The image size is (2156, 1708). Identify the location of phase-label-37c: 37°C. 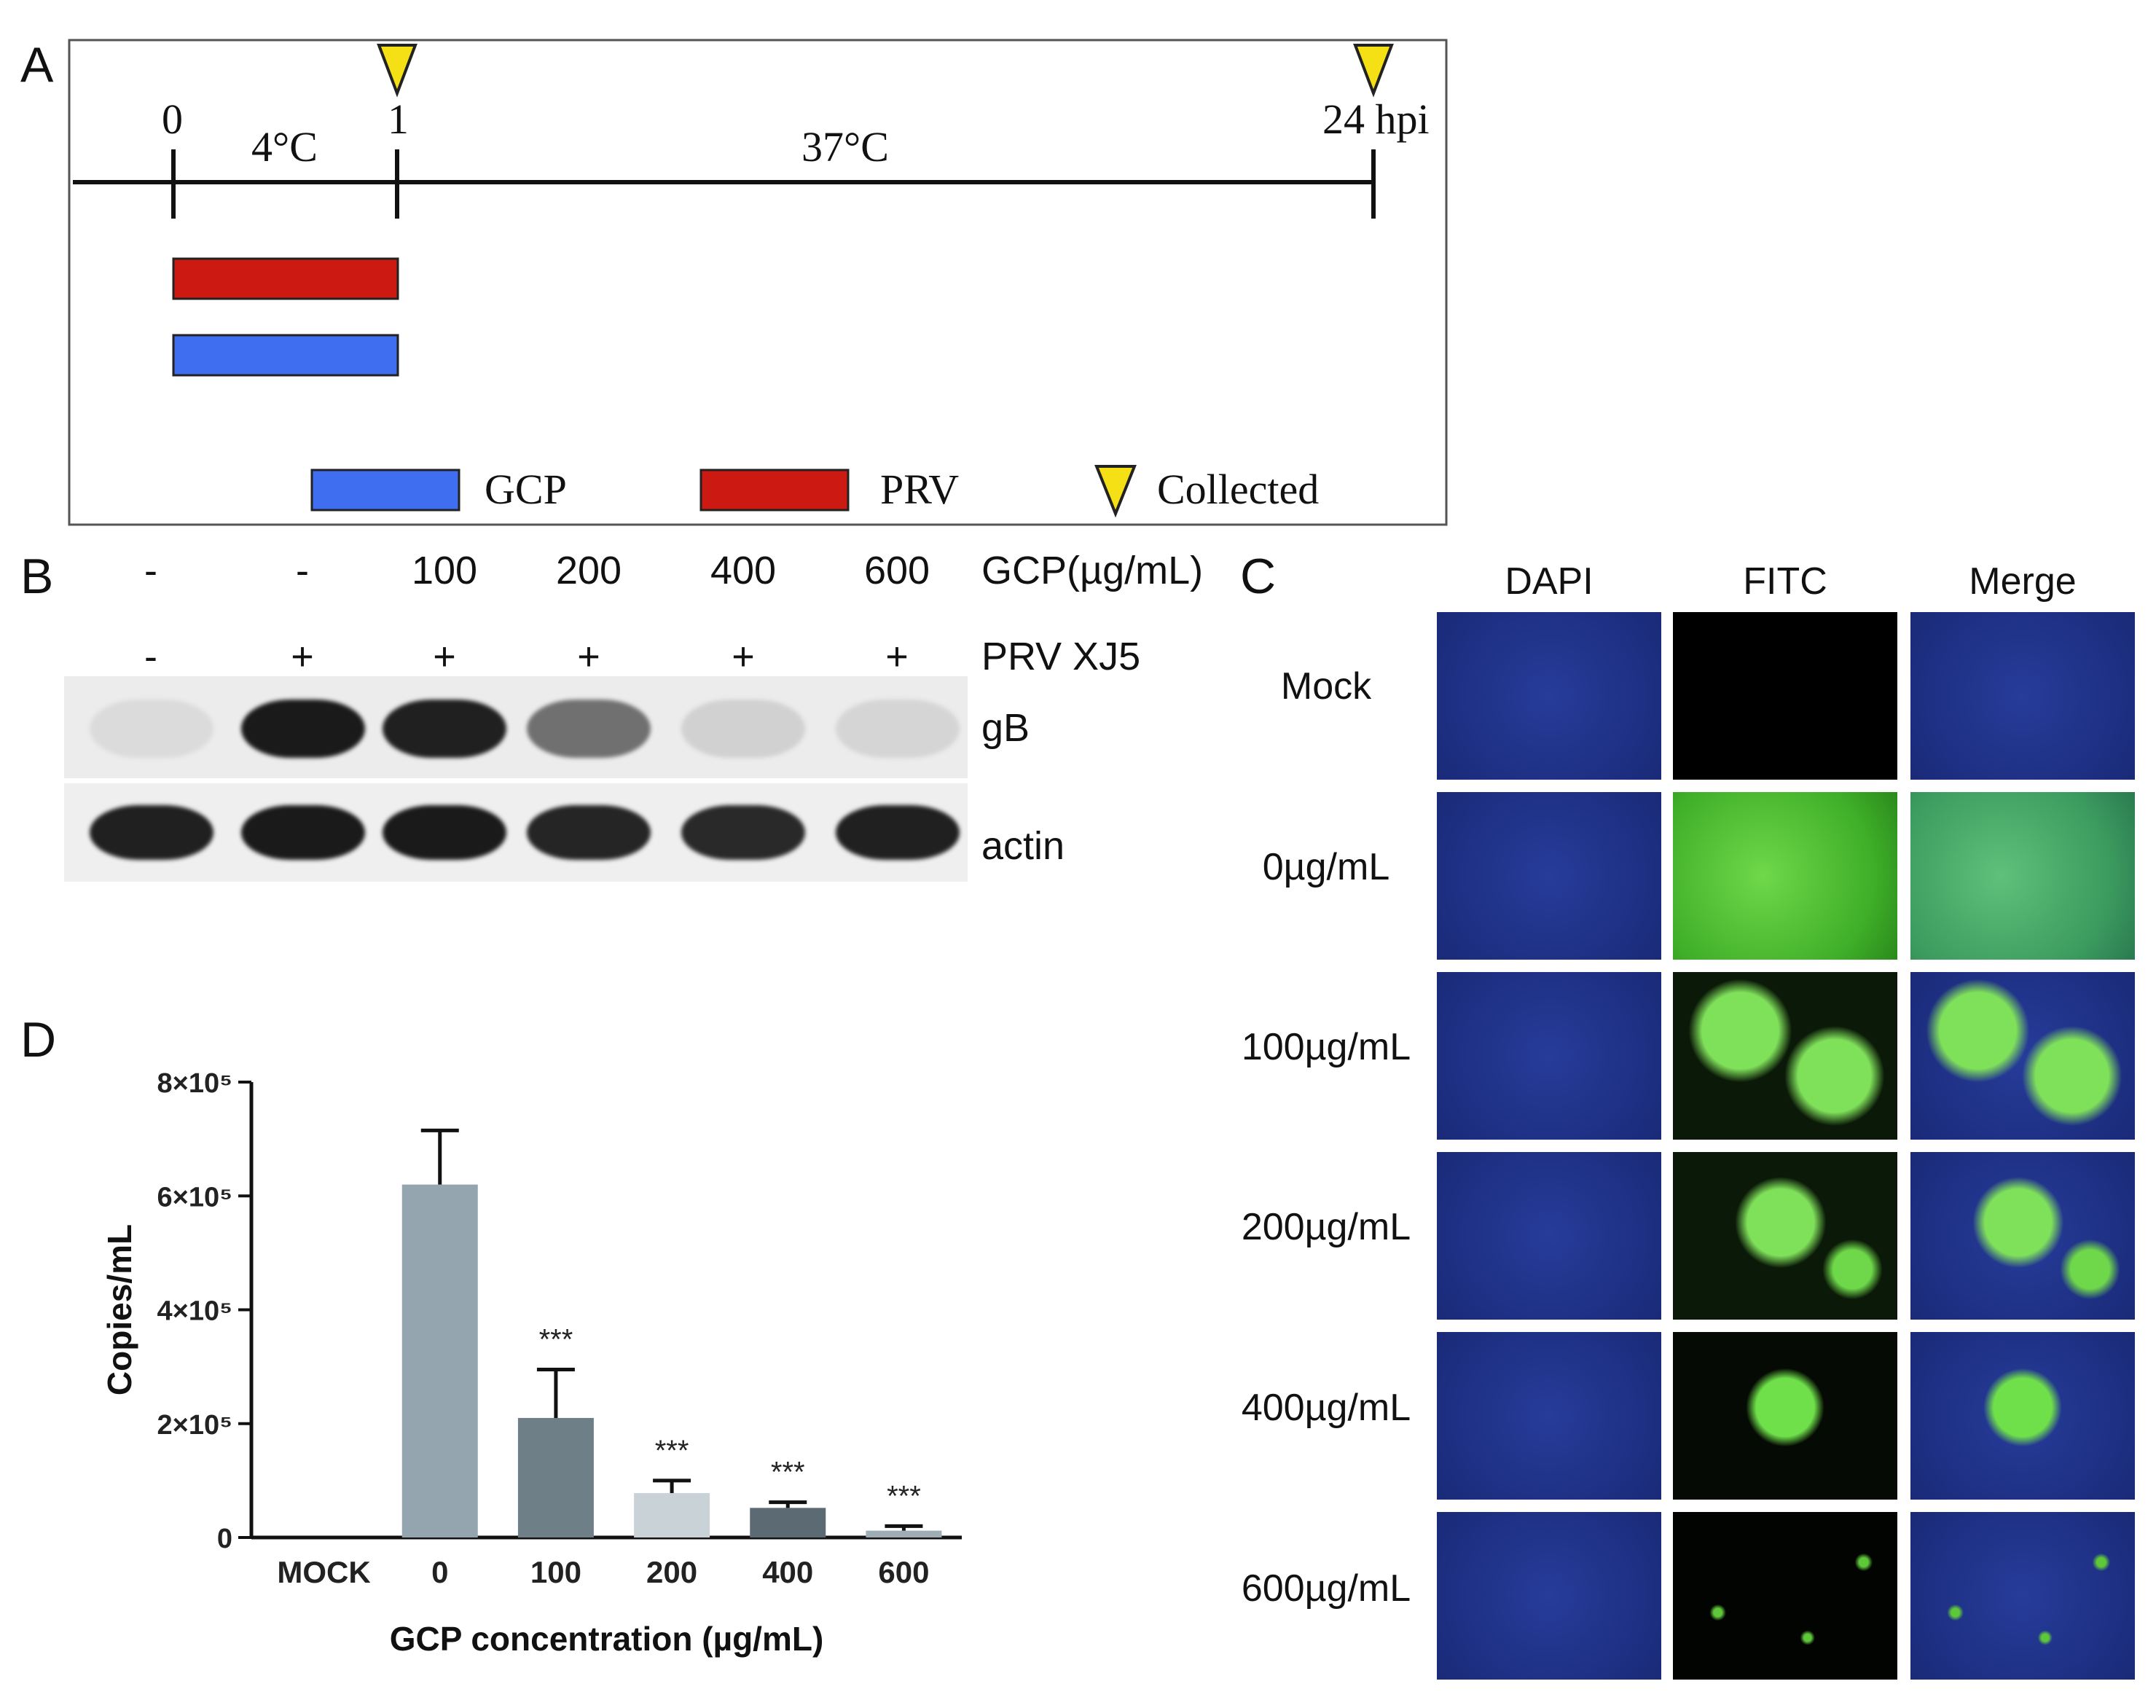
(845, 147).